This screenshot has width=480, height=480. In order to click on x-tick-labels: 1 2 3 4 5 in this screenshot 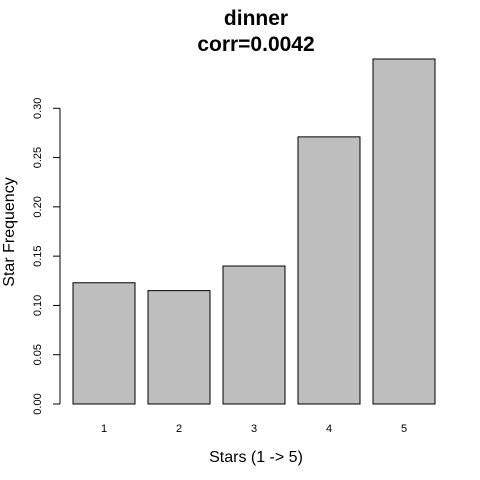, I will do `click(254, 429)`.